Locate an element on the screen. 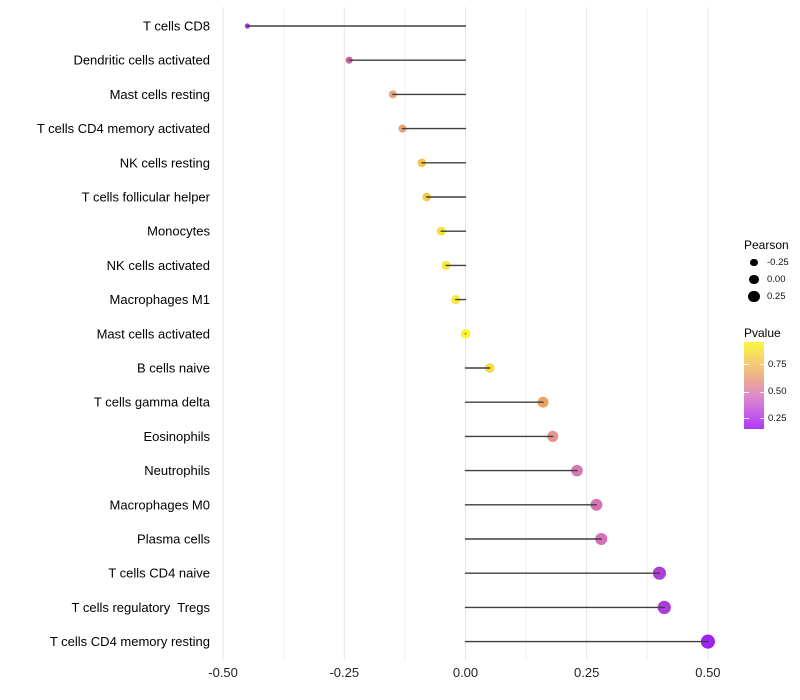  y-axis-label: T cells follicular helper is located at coordinates (146, 197).